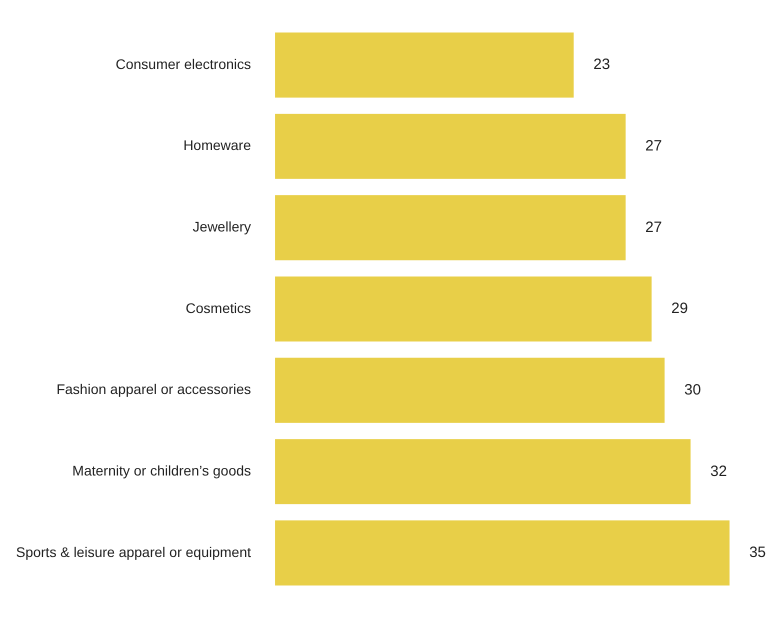 This screenshot has height=618, width=775. I want to click on y-tick-label: Sports & leisure apparel or equipment, so click(134, 552).